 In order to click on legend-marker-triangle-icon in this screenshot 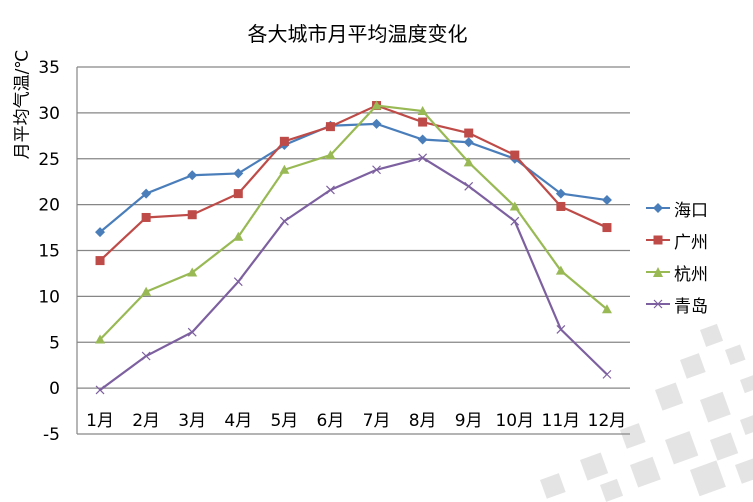, I will do `click(658, 272)`.